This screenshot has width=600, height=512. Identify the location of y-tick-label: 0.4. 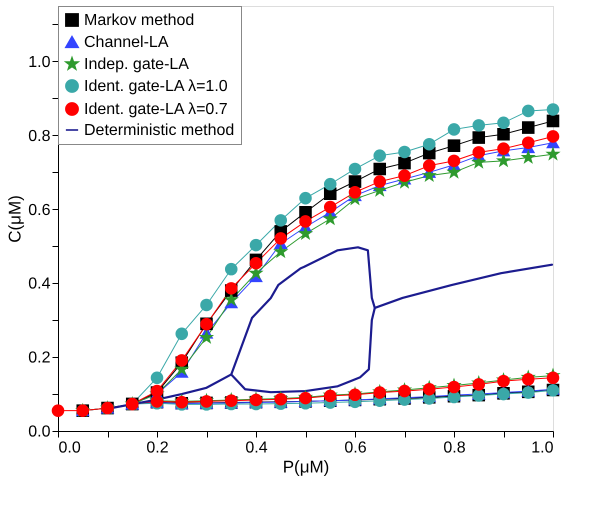
(39, 284).